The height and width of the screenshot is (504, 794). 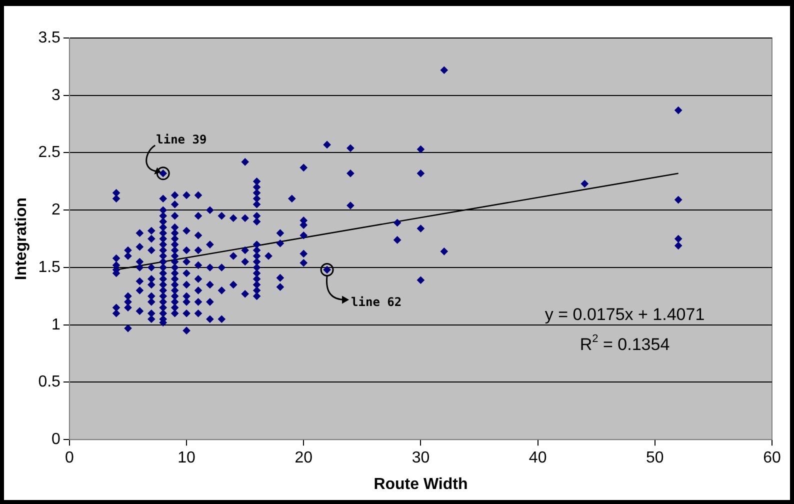 I want to click on y-tick-label: 2, so click(x=56, y=210).